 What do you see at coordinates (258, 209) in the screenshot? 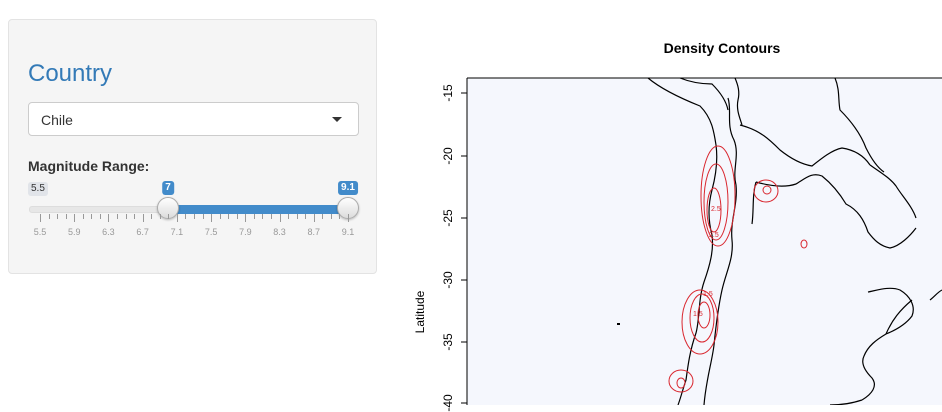
I see `slider-range-fill` at bounding box center [258, 209].